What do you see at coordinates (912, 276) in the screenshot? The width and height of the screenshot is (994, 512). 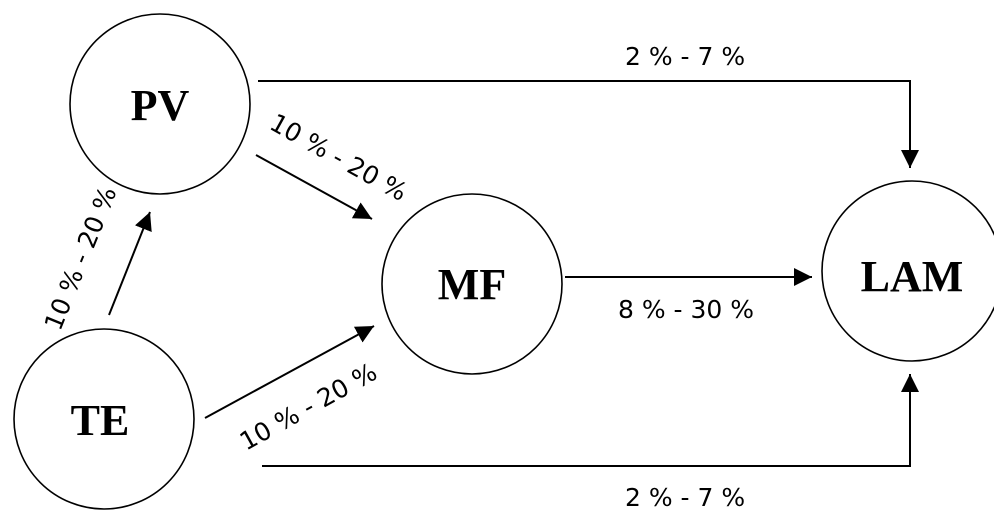 I see `node-lam-label: LAM` at bounding box center [912, 276].